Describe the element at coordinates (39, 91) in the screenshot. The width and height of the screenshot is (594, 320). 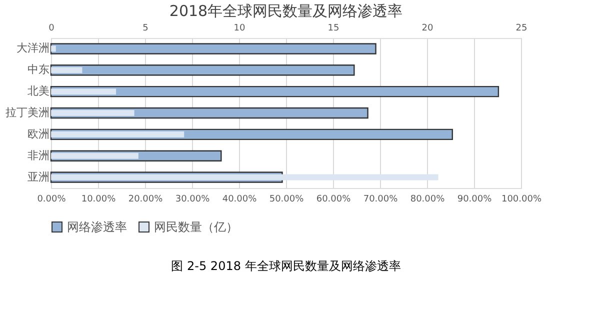
I see `y-tick-label: 北美` at that location.